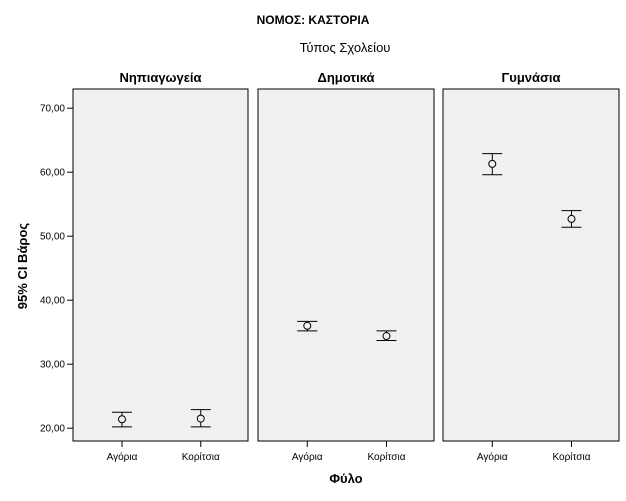 The width and height of the screenshot is (626, 501). What do you see at coordinates (530, 77) in the screenshot?
I see `panel-title: Γυμνάσια` at bounding box center [530, 77].